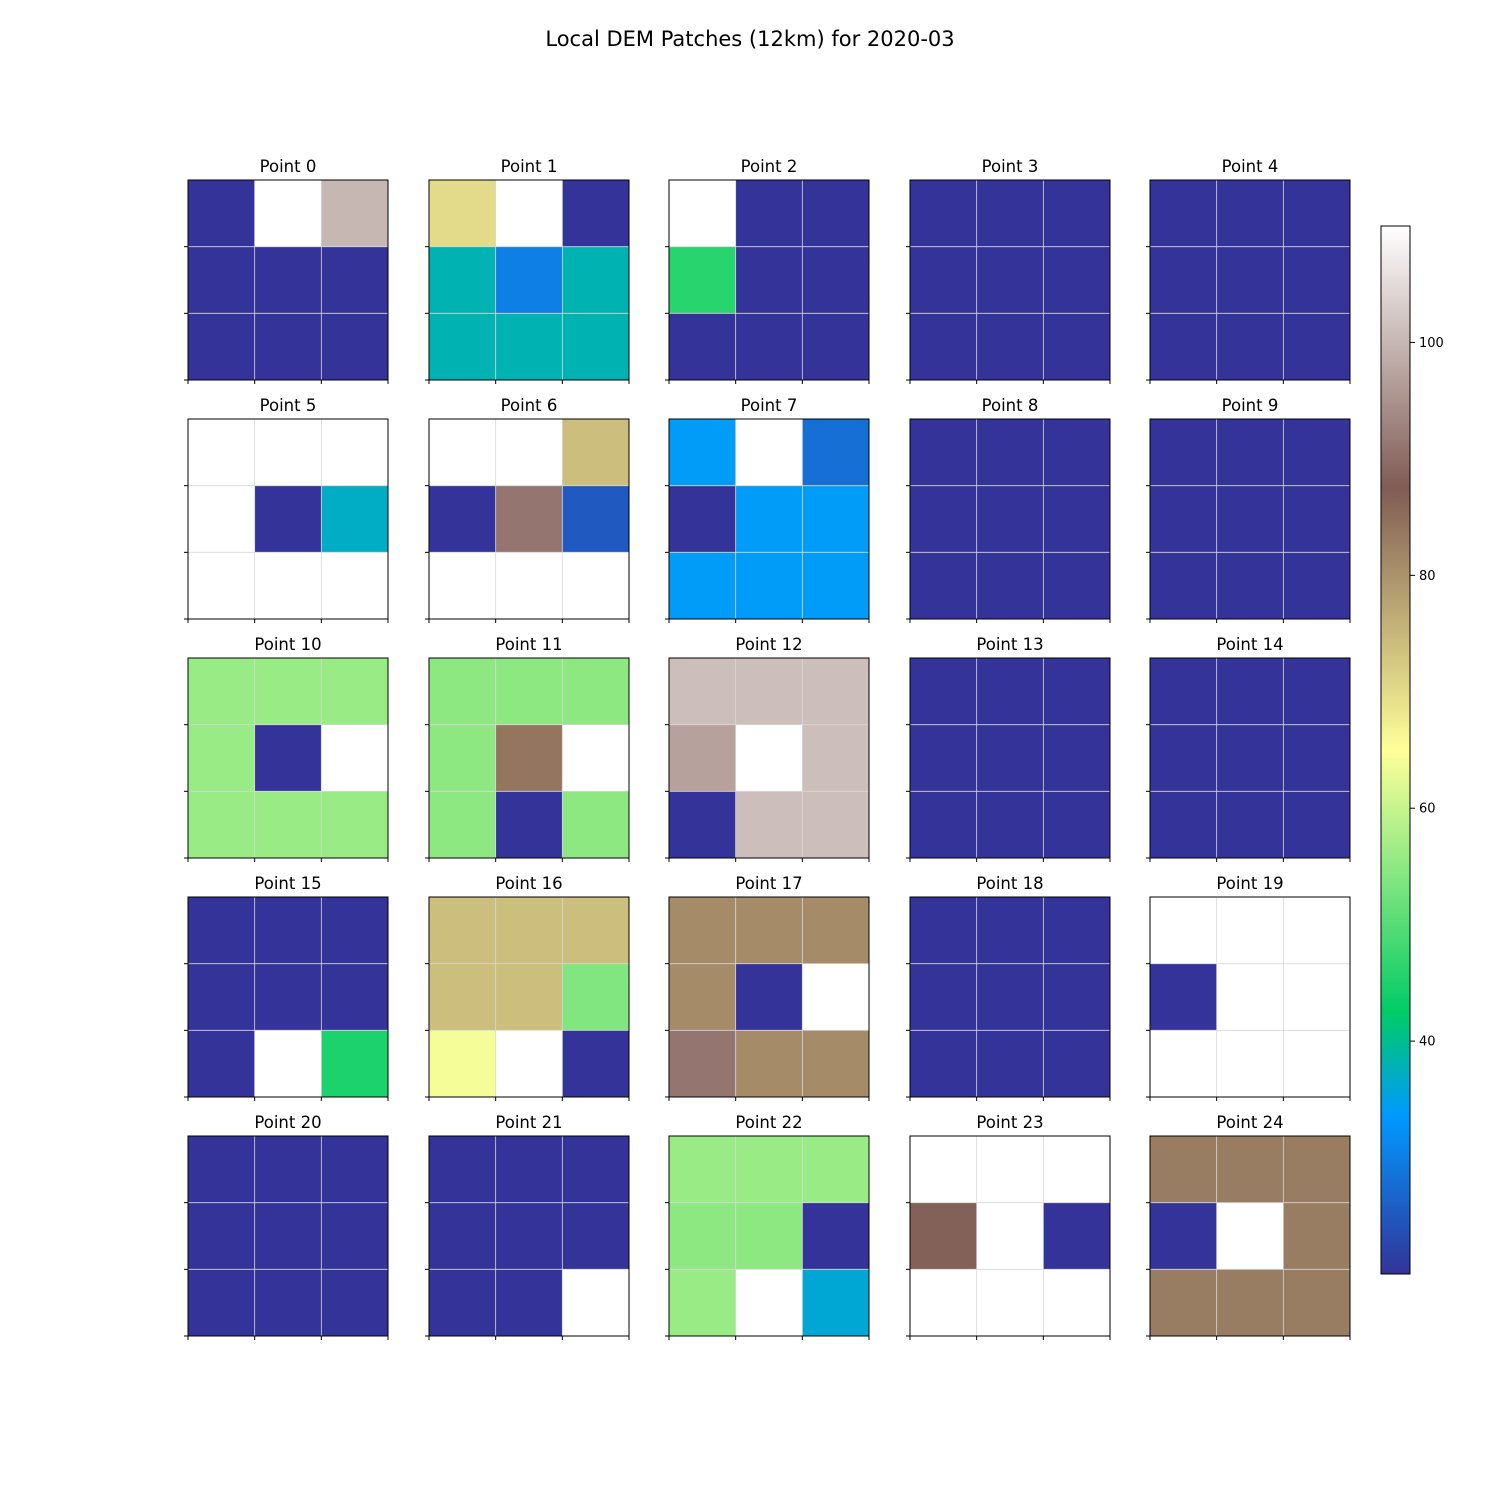  I want to click on panel-title: Point 14, so click(1249, 644).